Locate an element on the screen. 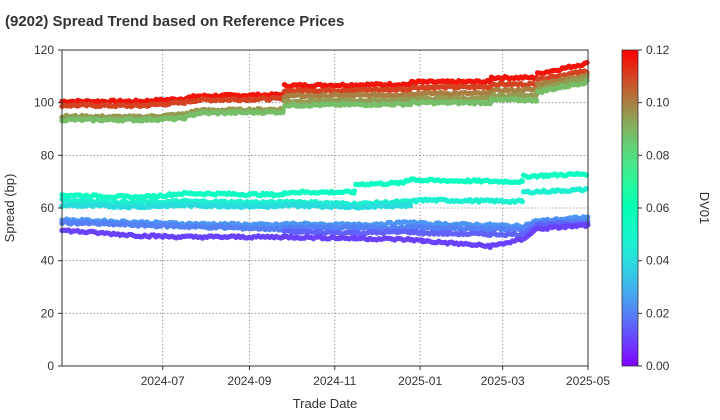 The image size is (720, 420). colorbar-tick-label: 0.00 is located at coordinates (658, 366).